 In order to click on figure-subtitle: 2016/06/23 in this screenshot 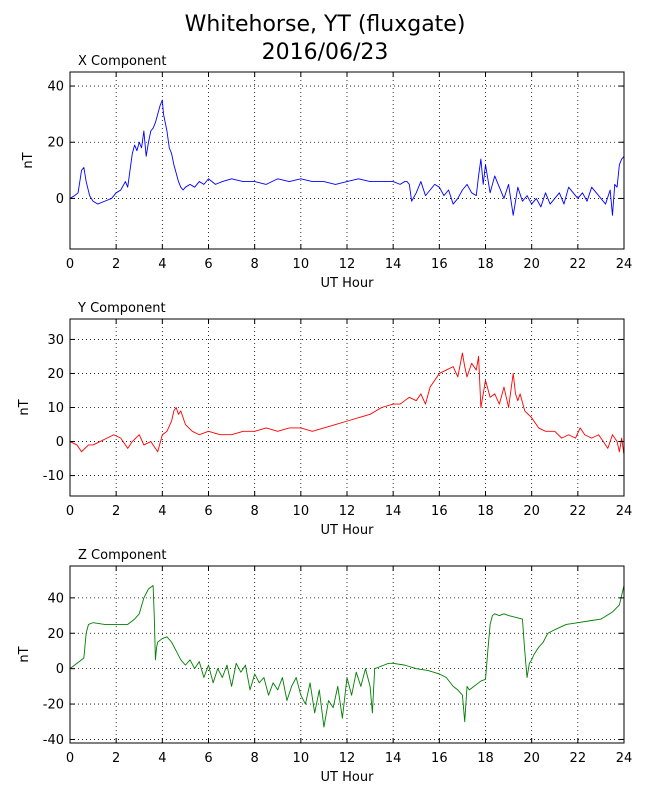, I will do `click(325, 52)`.